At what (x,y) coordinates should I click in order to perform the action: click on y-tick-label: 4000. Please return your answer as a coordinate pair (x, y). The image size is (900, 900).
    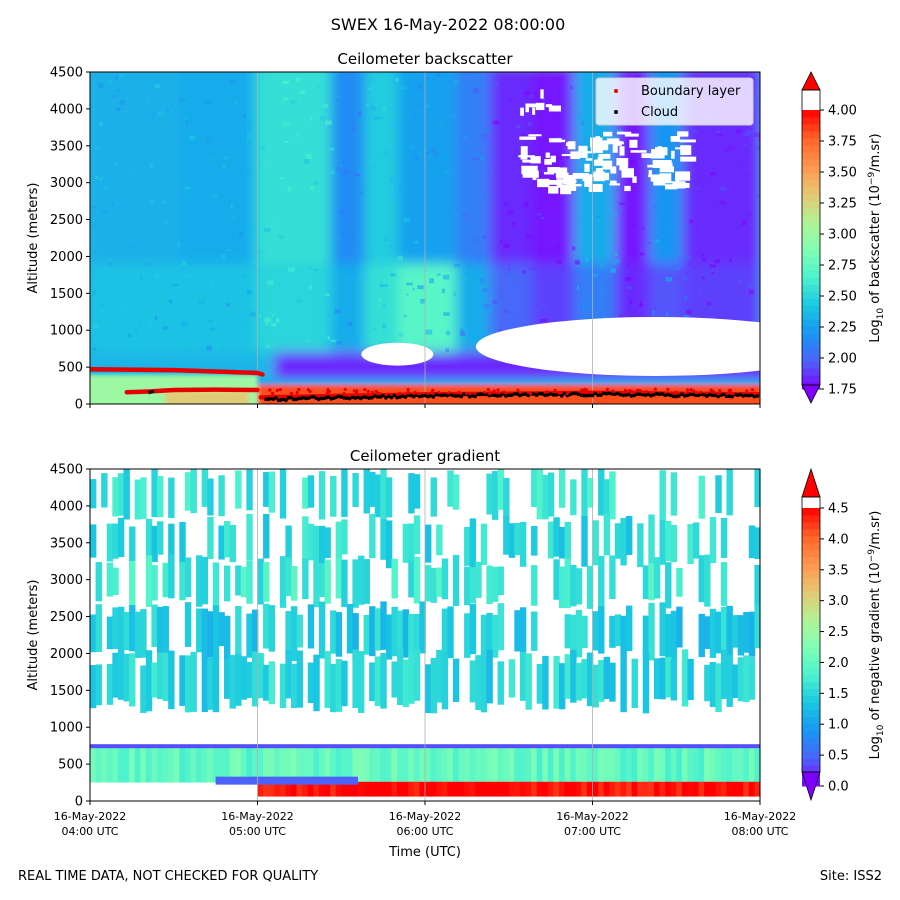
    Looking at the image, I should click on (66, 109).